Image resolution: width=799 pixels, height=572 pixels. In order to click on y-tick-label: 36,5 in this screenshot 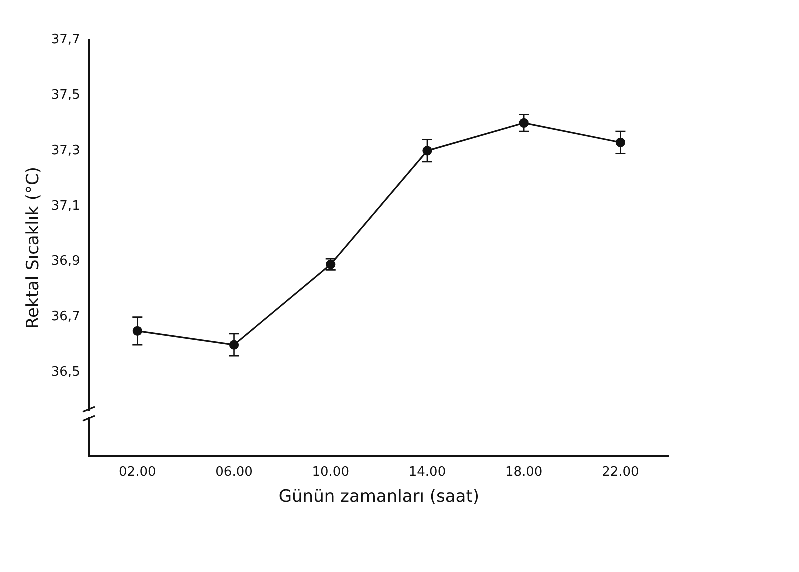, I will do `click(65, 372)`.